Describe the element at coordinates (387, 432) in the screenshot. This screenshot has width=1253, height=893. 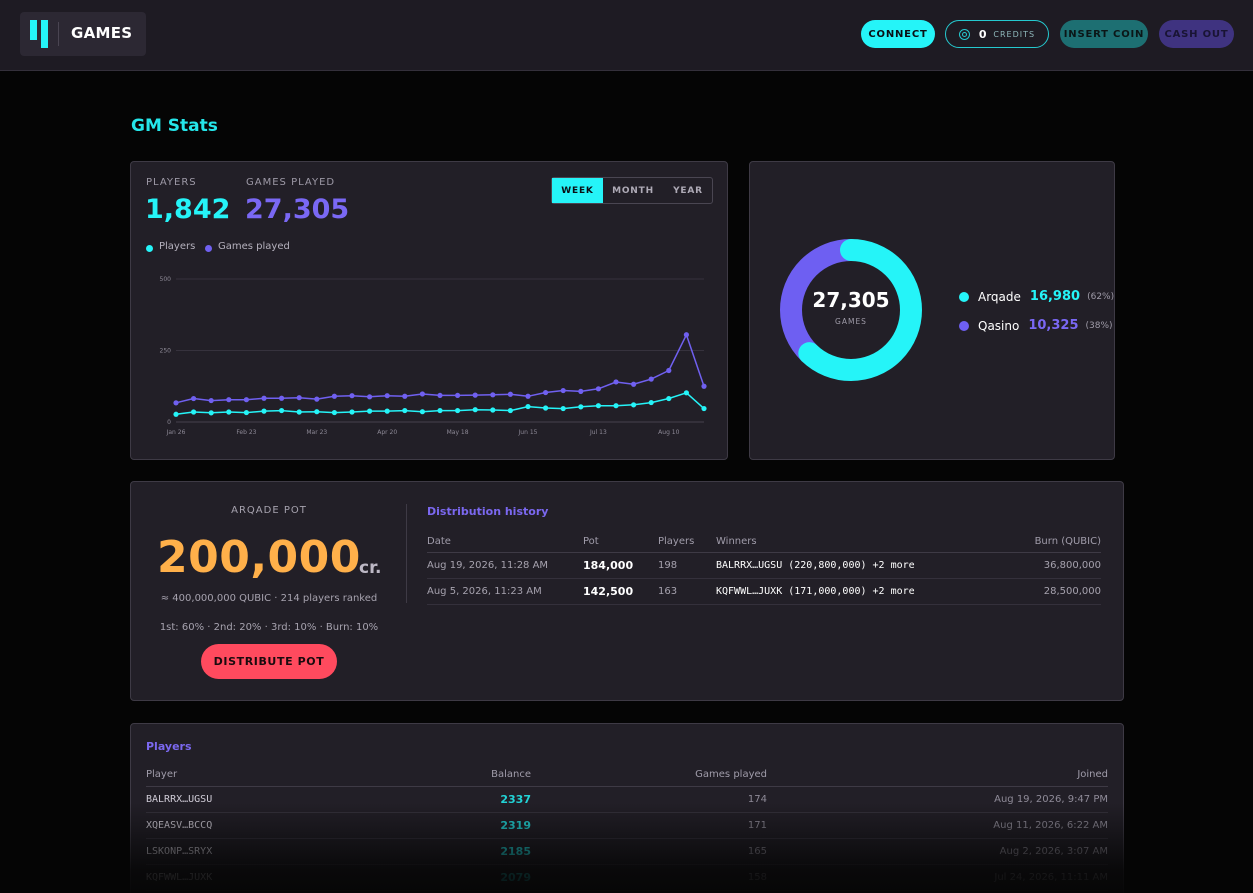
I see `x-tick-label: Apr 20` at that location.